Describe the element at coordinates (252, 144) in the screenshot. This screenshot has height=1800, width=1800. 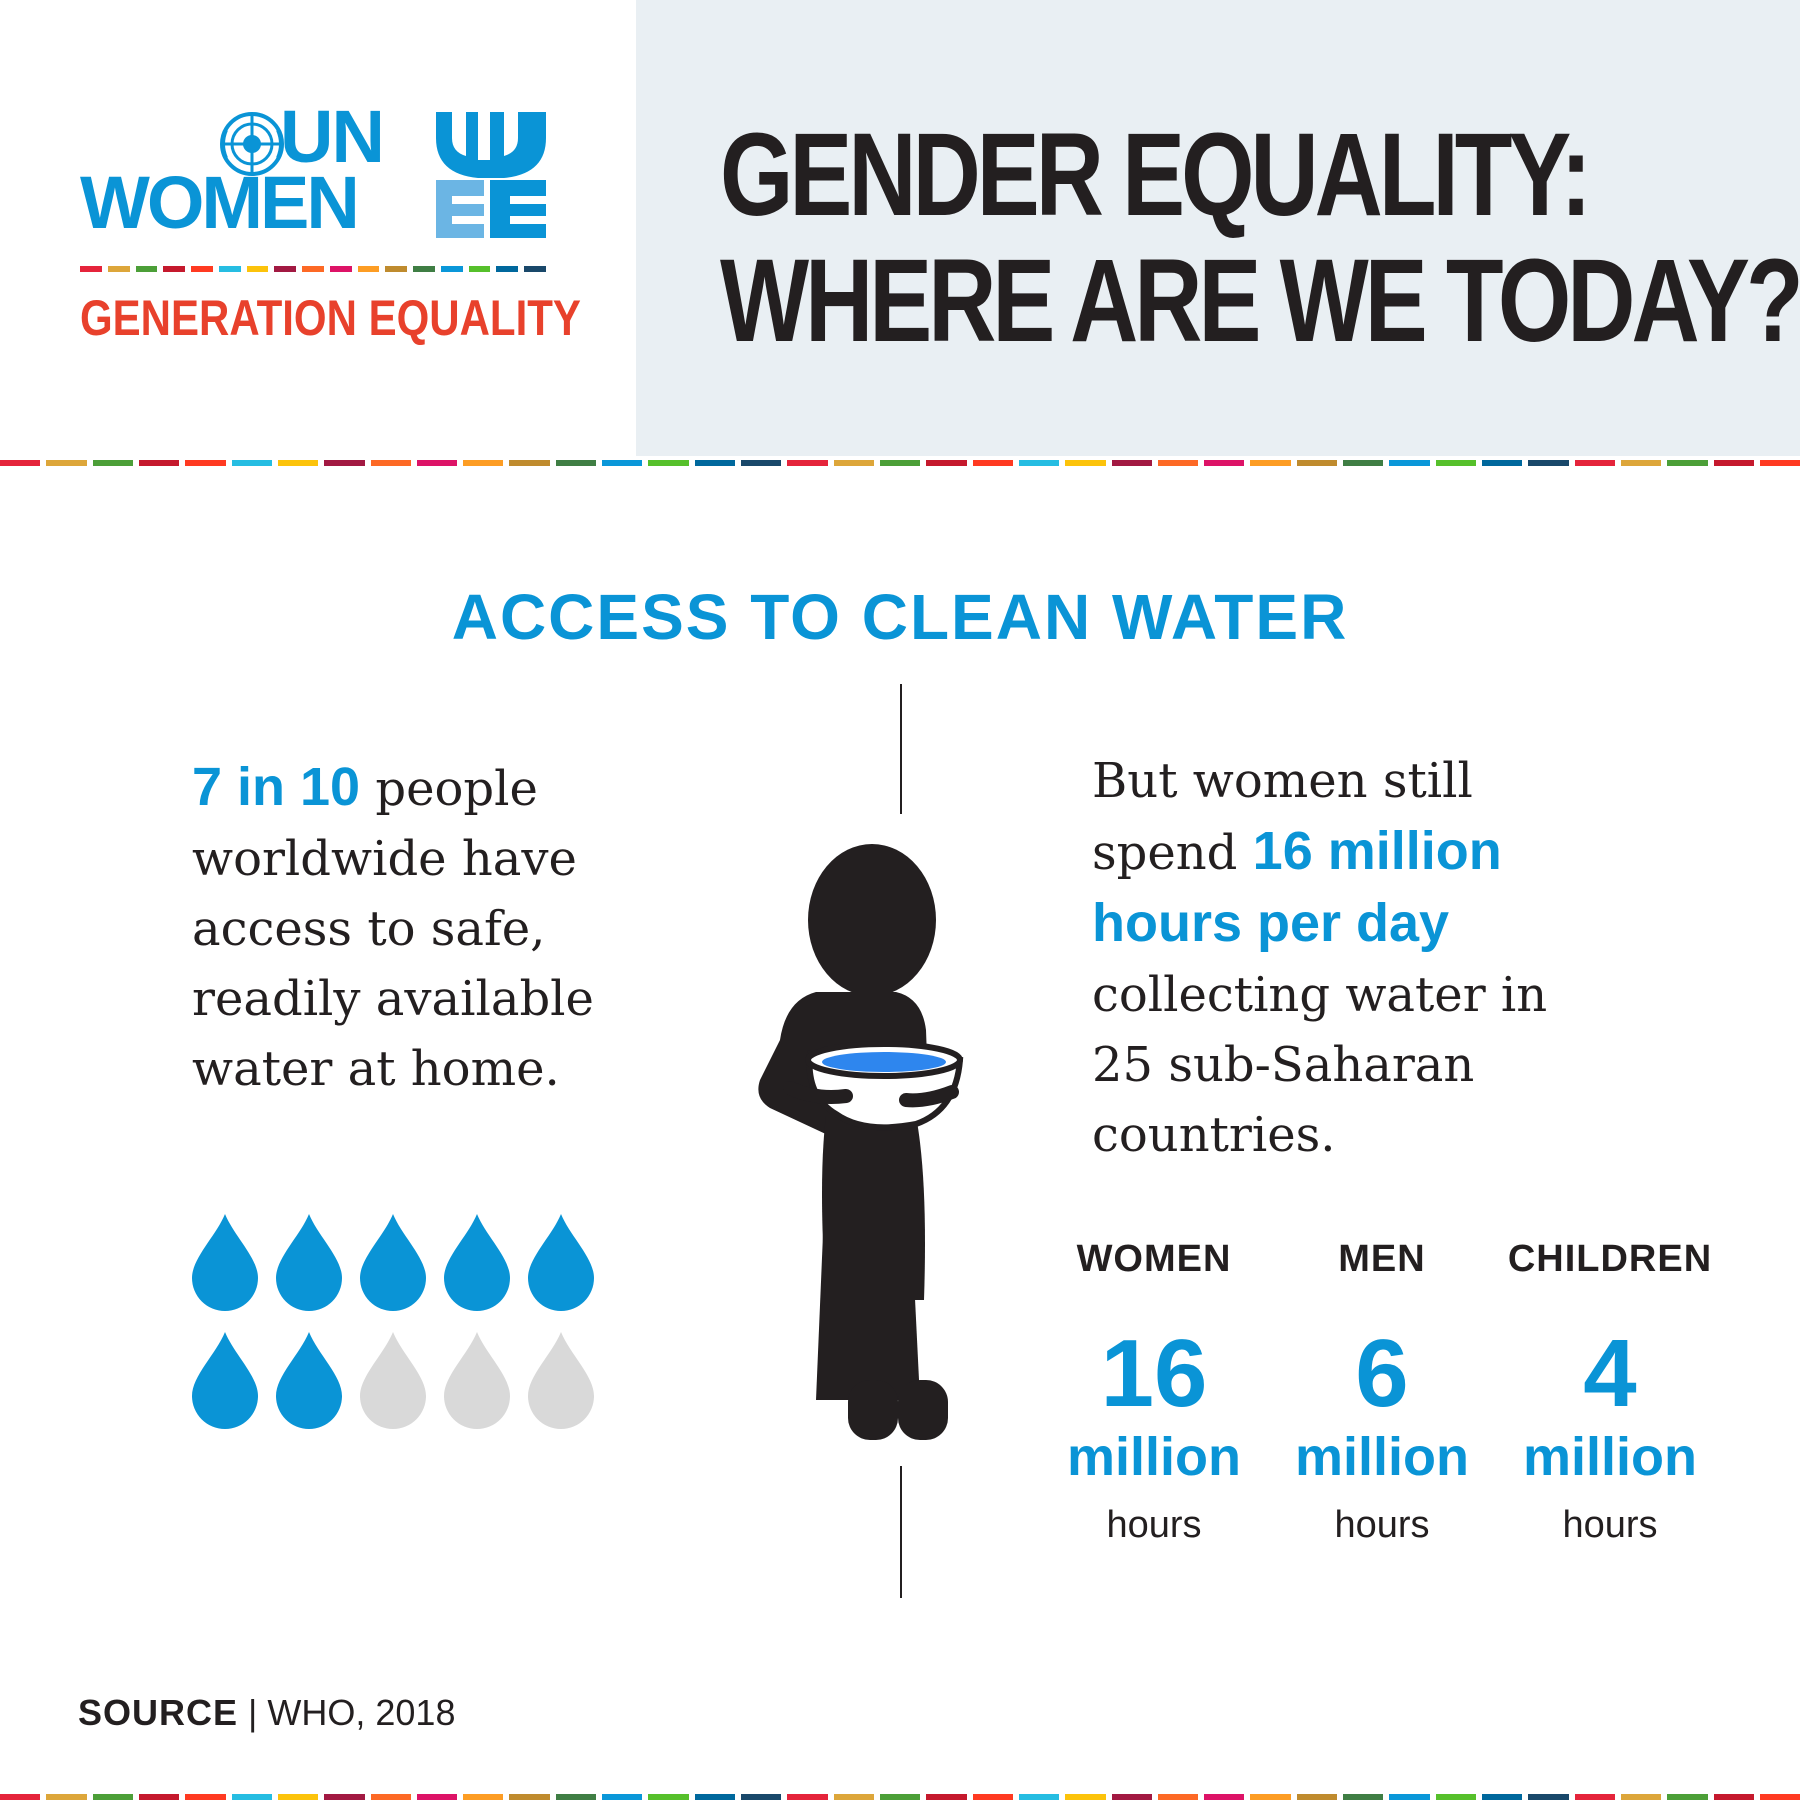
I see `un-emblem-icon` at that location.